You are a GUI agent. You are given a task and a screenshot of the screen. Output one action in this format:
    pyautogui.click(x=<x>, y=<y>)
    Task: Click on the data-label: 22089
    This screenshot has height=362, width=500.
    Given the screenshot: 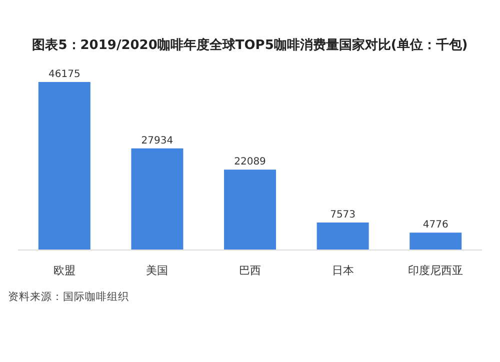 What is the action you would take?
    pyautogui.click(x=250, y=162)
    